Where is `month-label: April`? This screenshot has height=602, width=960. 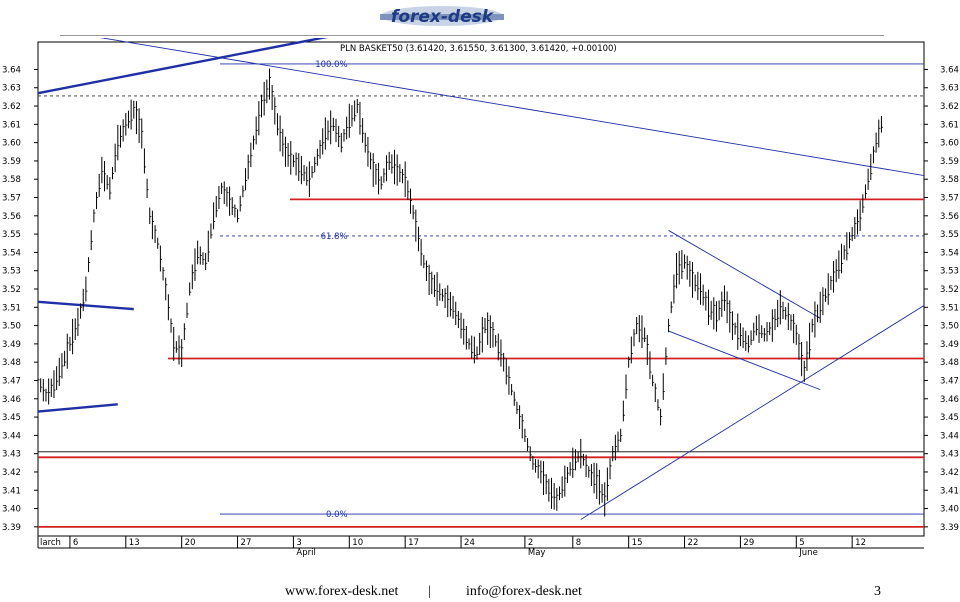 month-label: April is located at coordinates (305, 553).